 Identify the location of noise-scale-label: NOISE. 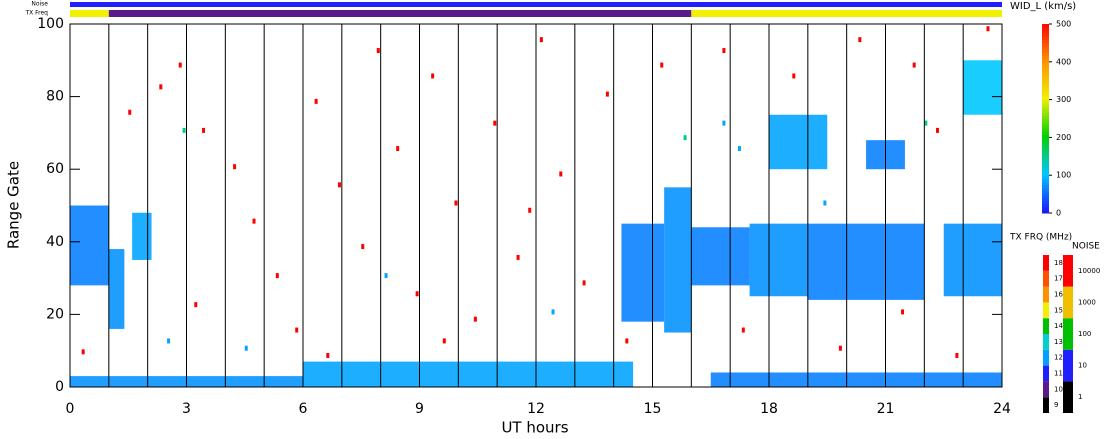
(1086, 247).